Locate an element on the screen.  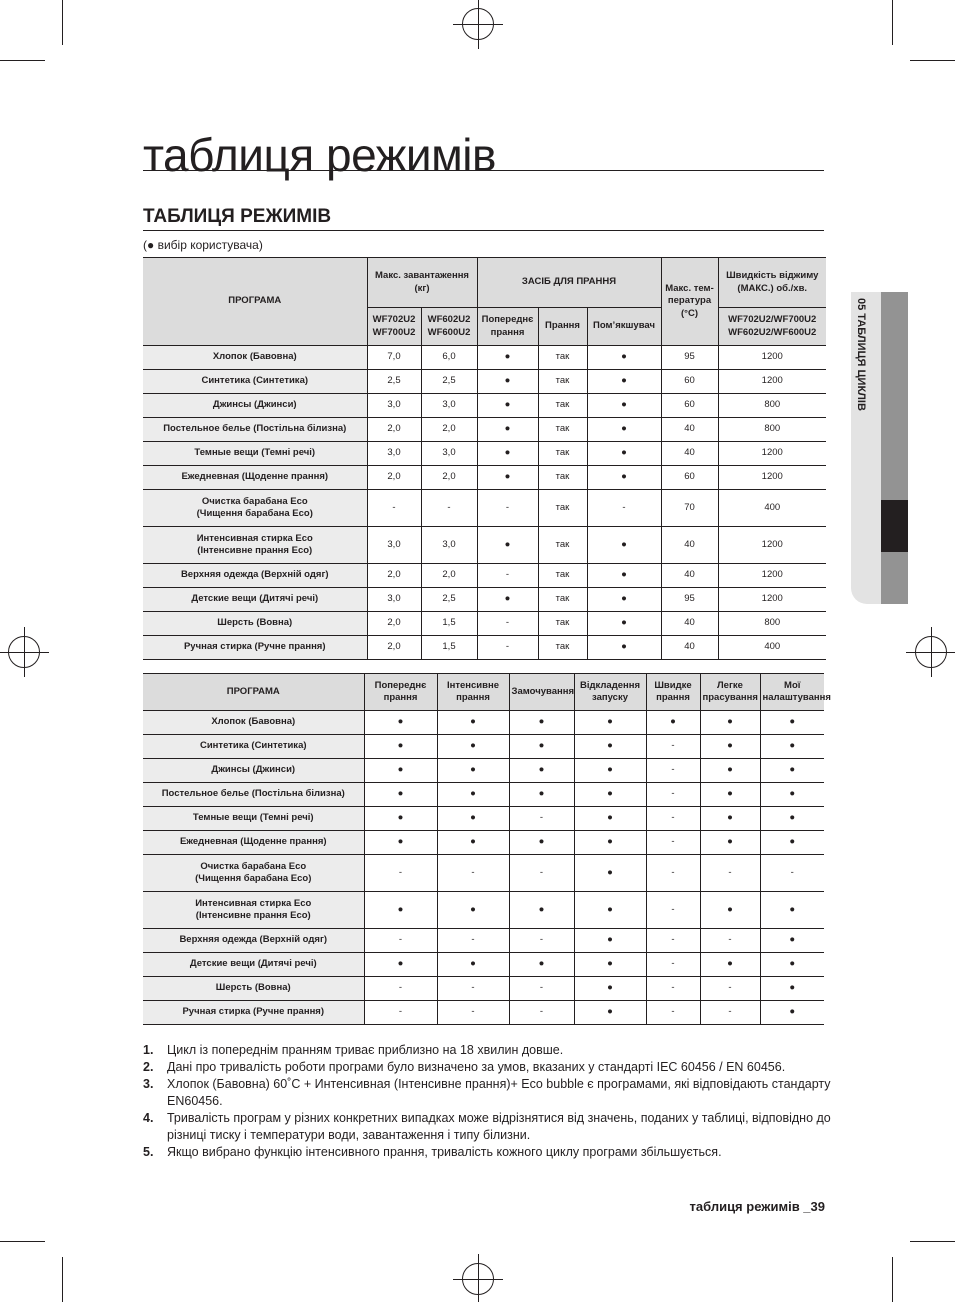
program-name: Верхняя одежда (Верхній одяг) is located at coordinates (255, 575).